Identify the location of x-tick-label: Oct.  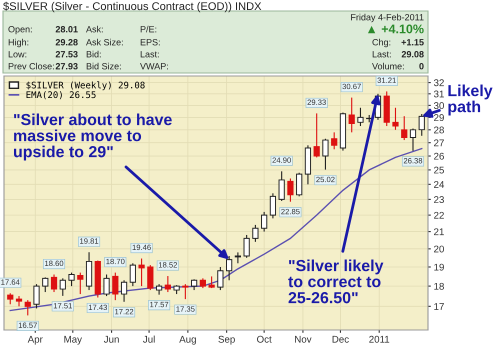
(264, 339).